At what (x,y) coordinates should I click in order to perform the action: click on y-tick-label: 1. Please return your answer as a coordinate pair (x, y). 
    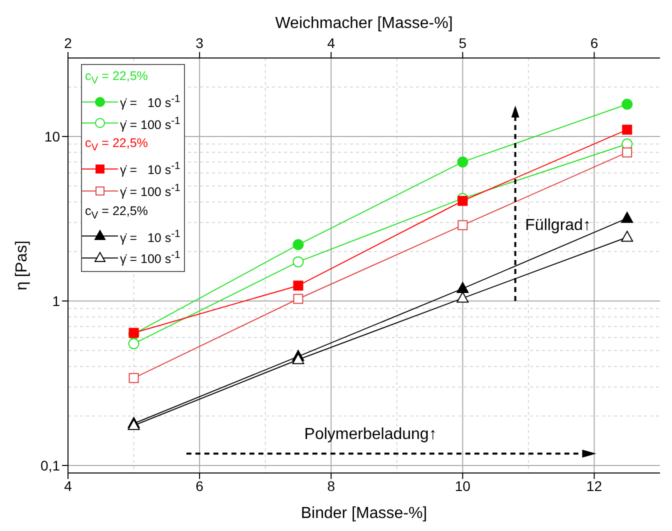
    Looking at the image, I should click on (56, 300).